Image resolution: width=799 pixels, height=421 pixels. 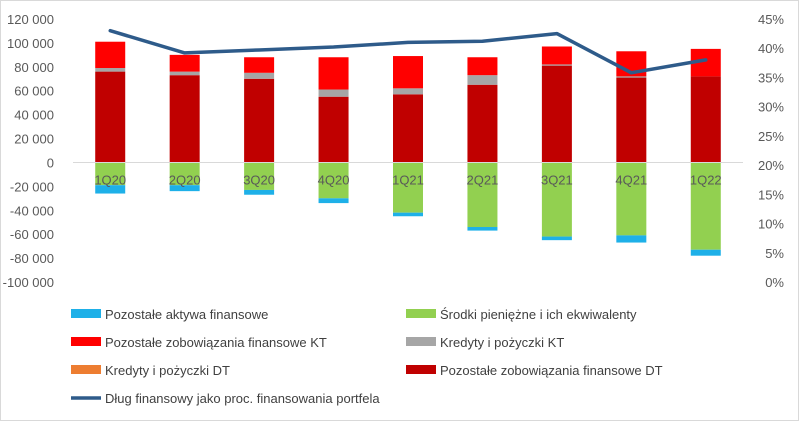 I want to click on legend-label: Kredyty i pożyczki DT, so click(x=167, y=370).